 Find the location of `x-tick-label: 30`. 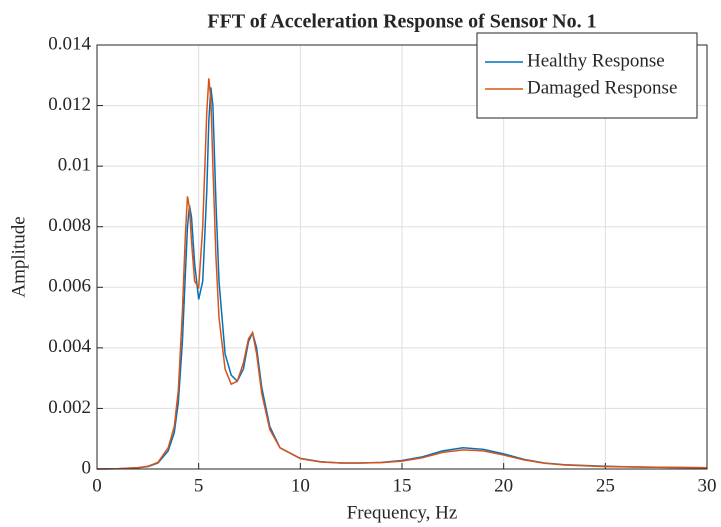

x-tick-label: 30 is located at coordinates (707, 485).